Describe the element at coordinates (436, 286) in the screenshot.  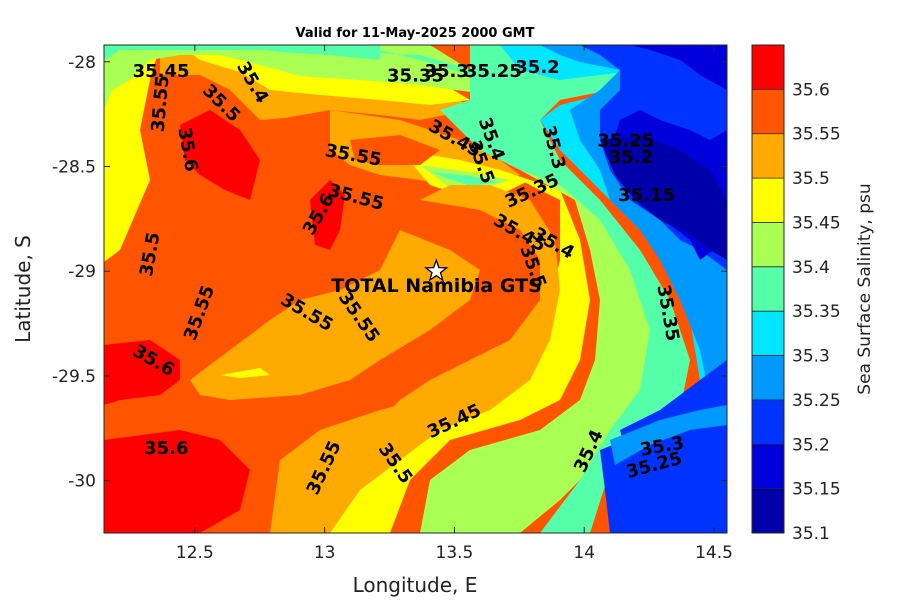
I see `site-label: TOTAL Namibia GTS` at that location.